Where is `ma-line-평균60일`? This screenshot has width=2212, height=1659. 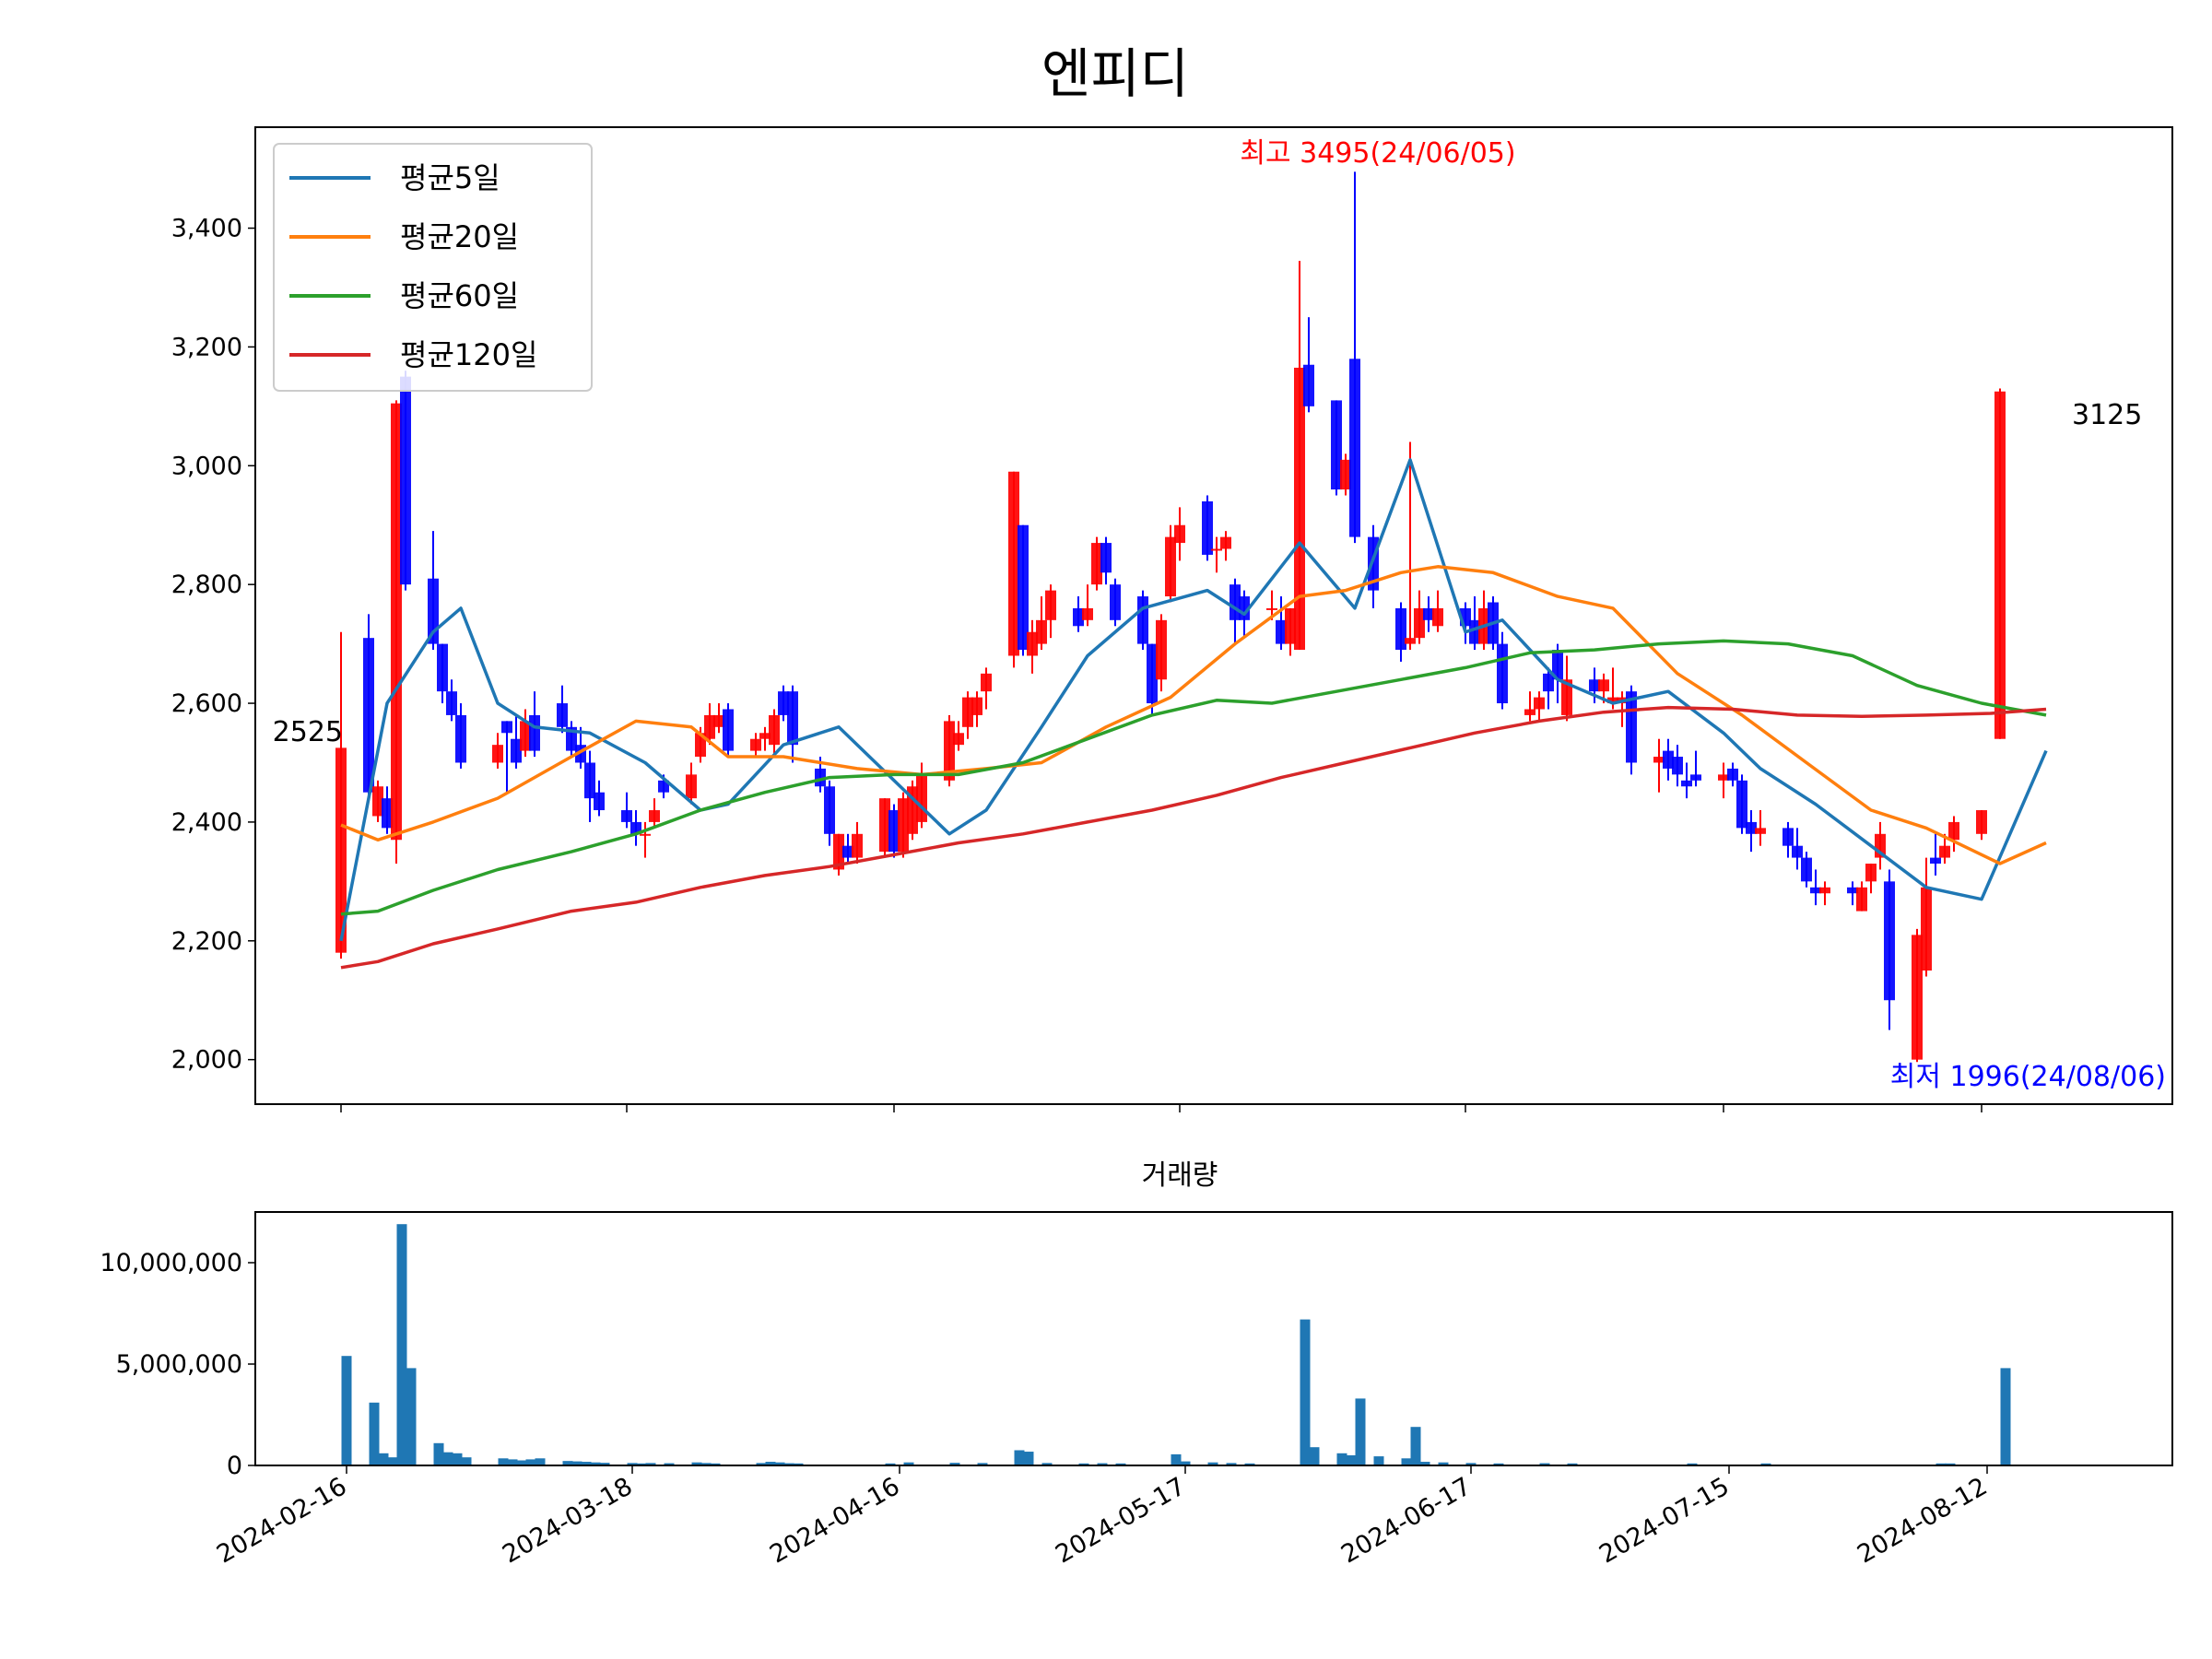 ma-line-평균60일 is located at coordinates (1193, 777).